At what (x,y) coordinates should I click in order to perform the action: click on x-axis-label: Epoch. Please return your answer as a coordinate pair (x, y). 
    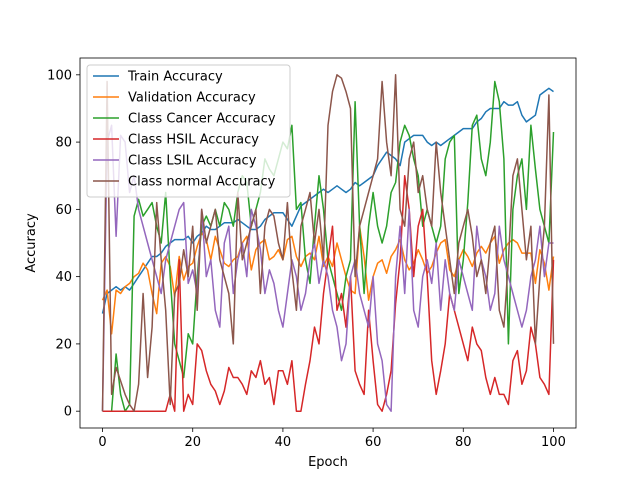
    Looking at the image, I should click on (328, 462).